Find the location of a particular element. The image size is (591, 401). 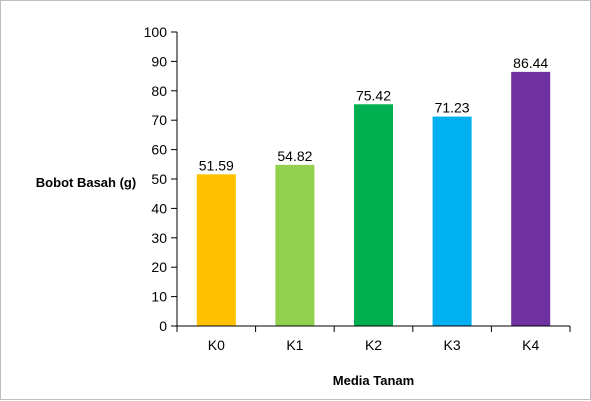

y-tick-label: 50 is located at coordinates (159, 179).